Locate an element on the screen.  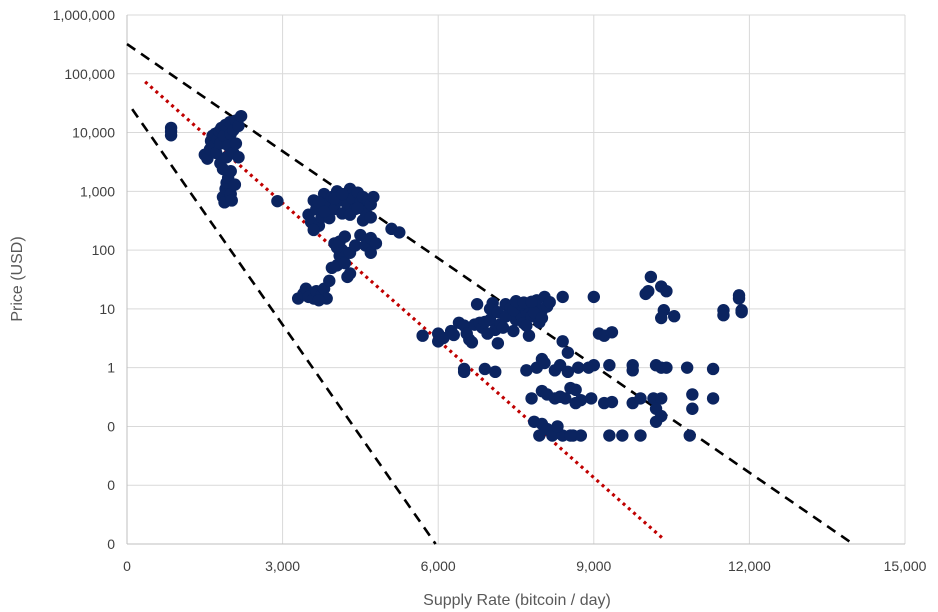
y-tick-label: 100 is located at coordinates (104, 250).